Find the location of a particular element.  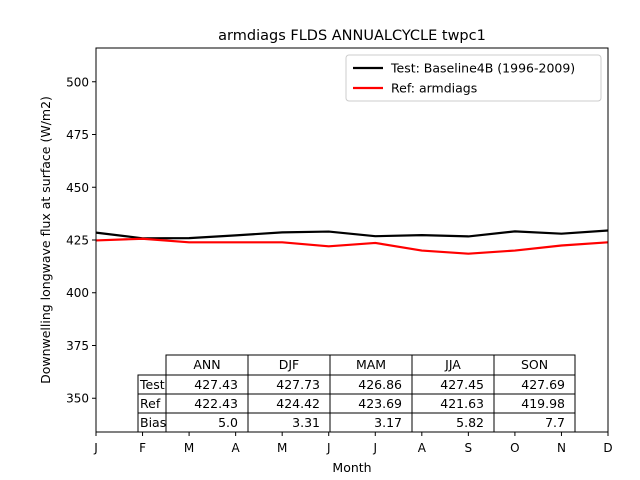

table-row-label: Ref is located at coordinates (150, 403).